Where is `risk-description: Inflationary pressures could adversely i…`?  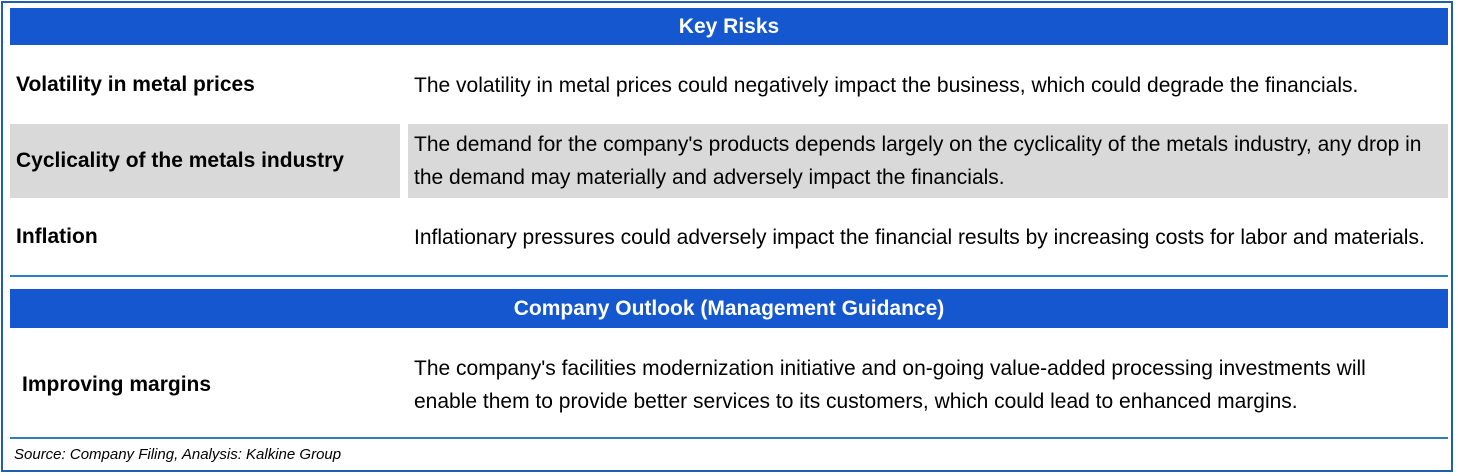
risk-description: Inflationary pressures could adversely i… is located at coordinates (919, 237).